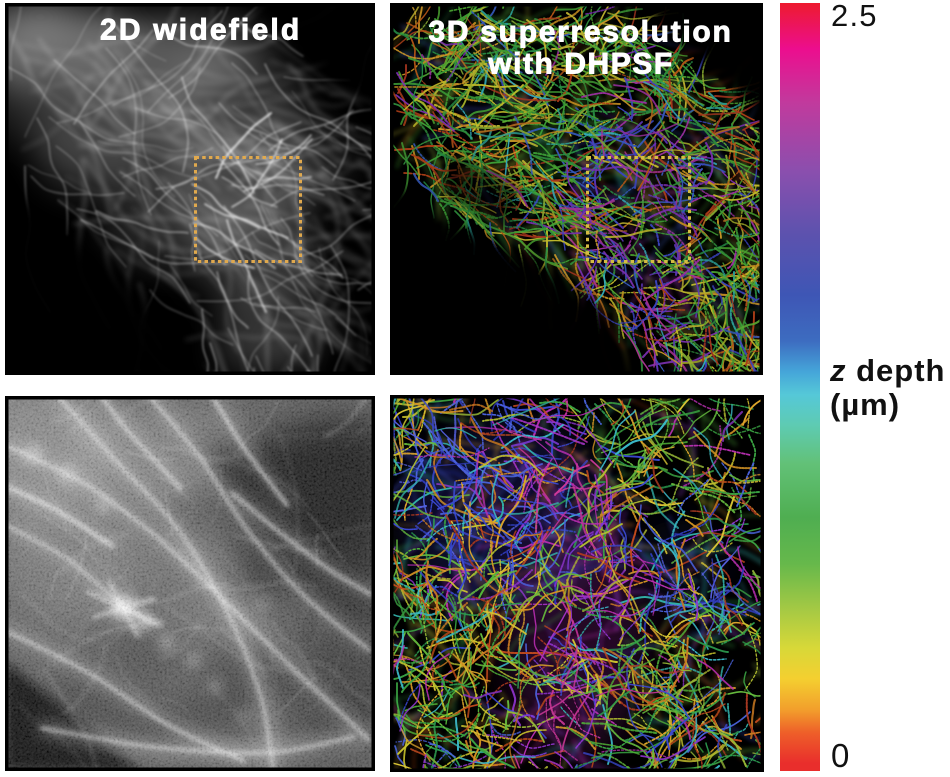  What do you see at coordinates (580, 64) in the screenshot?
I see `svg-text: with DHPSF` at bounding box center [580, 64].